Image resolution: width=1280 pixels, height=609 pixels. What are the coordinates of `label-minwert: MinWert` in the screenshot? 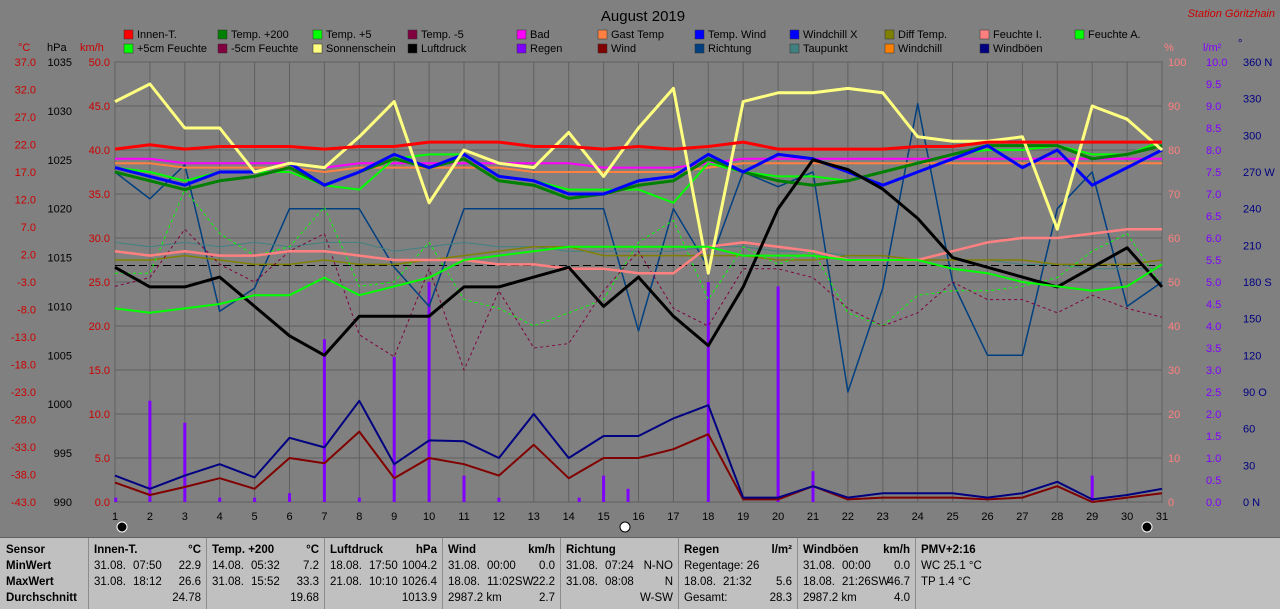 It's located at (29, 566).